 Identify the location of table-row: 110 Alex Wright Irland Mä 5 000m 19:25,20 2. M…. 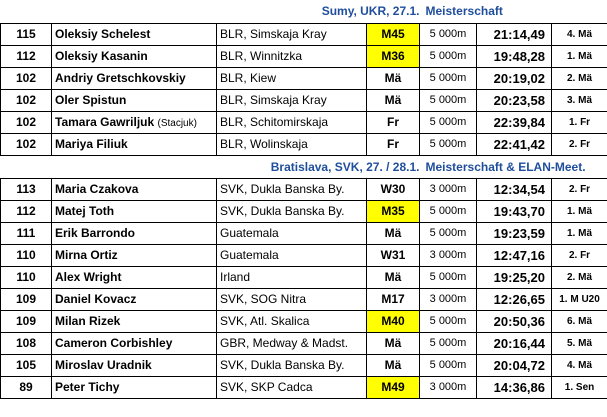
(303, 277).